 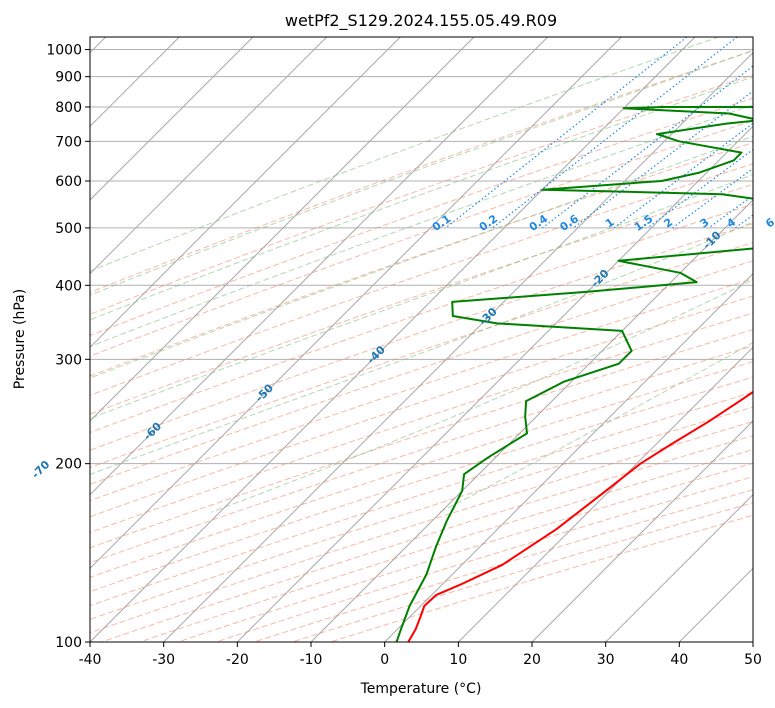 What do you see at coordinates (679, 660) in the screenshot?
I see `x-tick-label: 40` at bounding box center [679, 660].